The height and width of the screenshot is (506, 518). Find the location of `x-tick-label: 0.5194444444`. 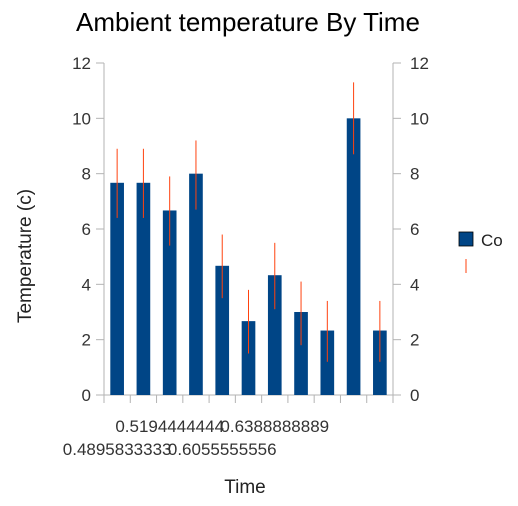

x-tick-label: 0.5194444444 is located at coordinates (169, 426).